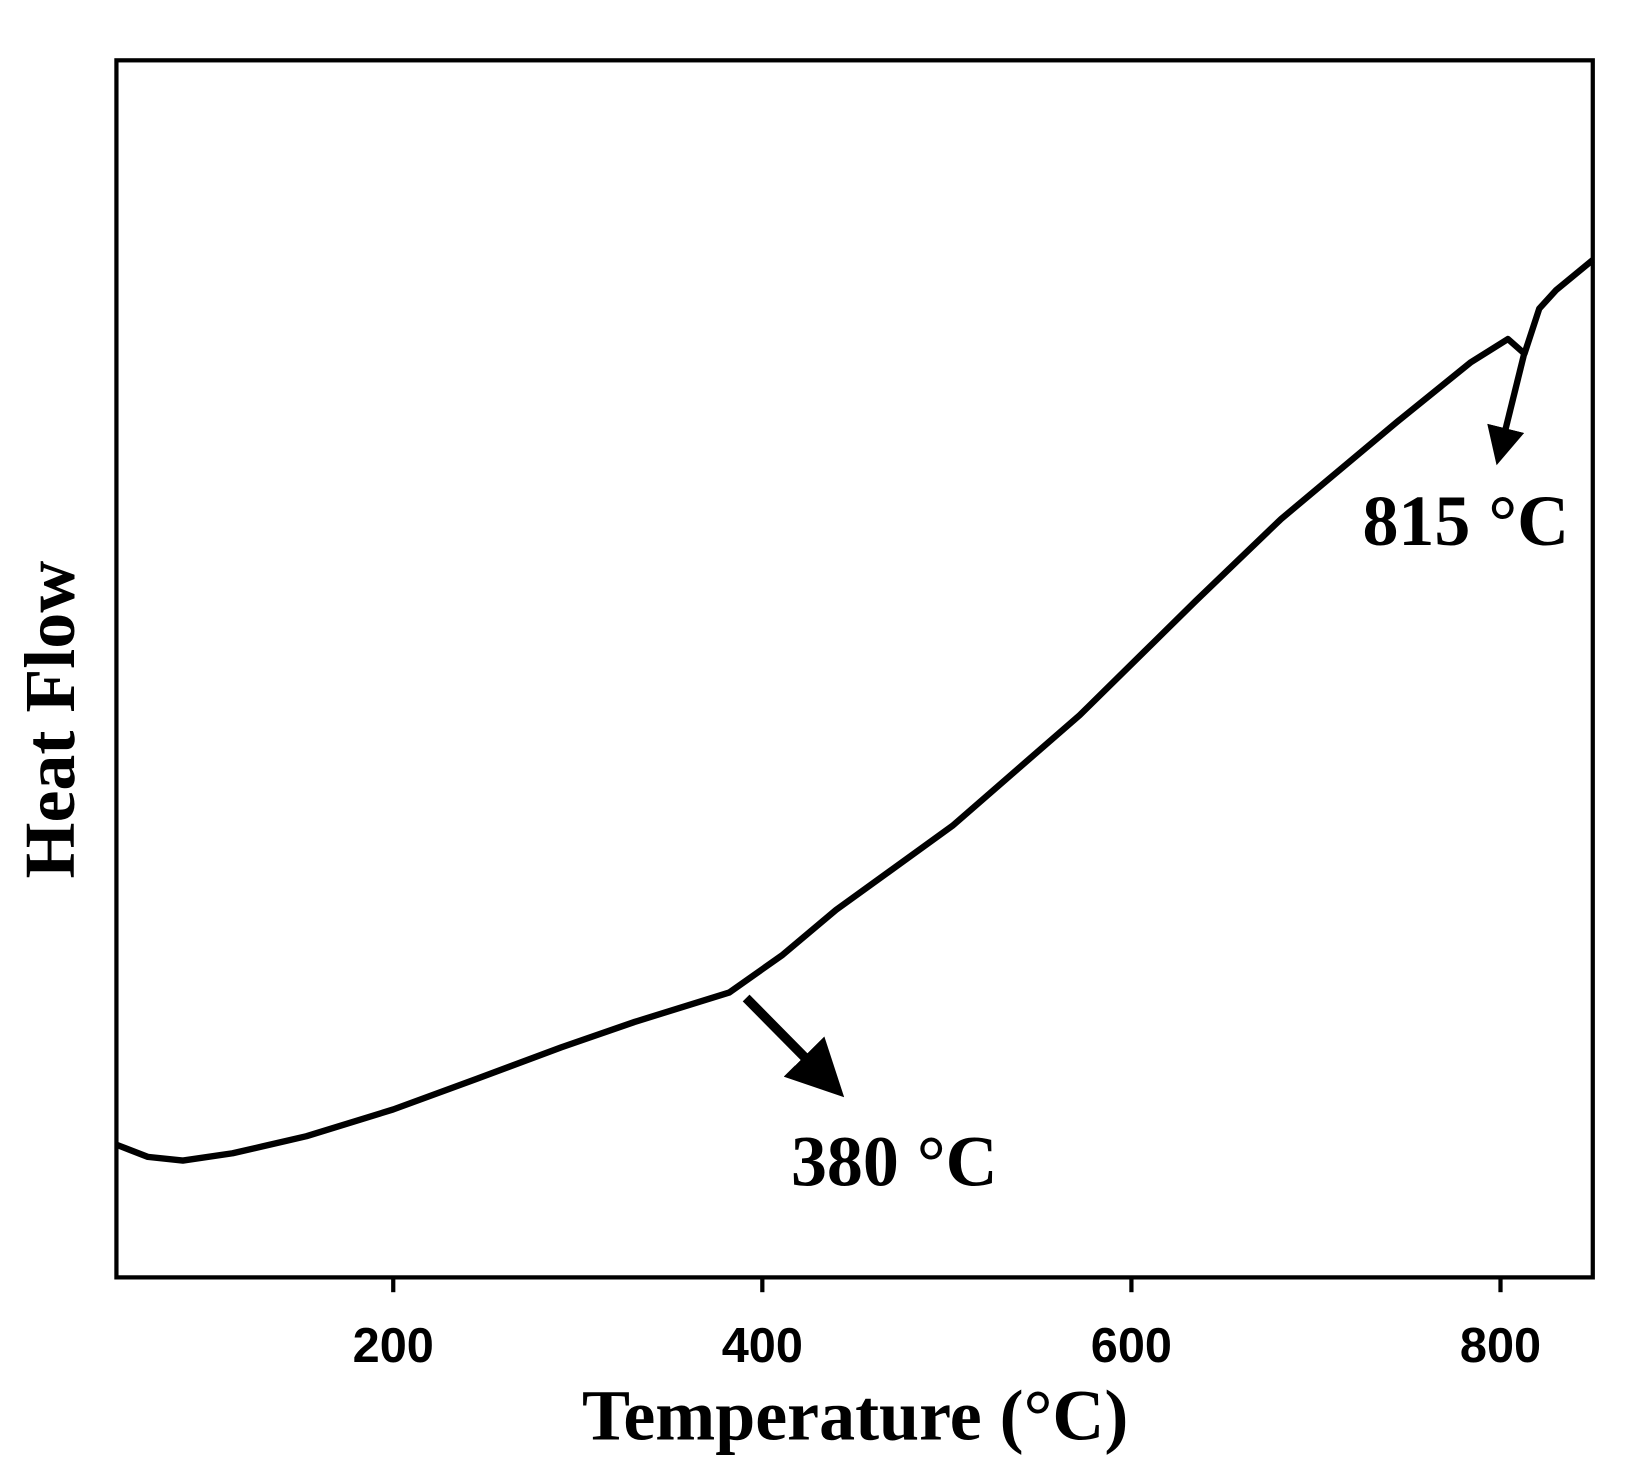  What do you see at coordinates (1131, 1346) in the screenshot?
I see `x-tick-label: 600` at bounding box center [1131, 1346].